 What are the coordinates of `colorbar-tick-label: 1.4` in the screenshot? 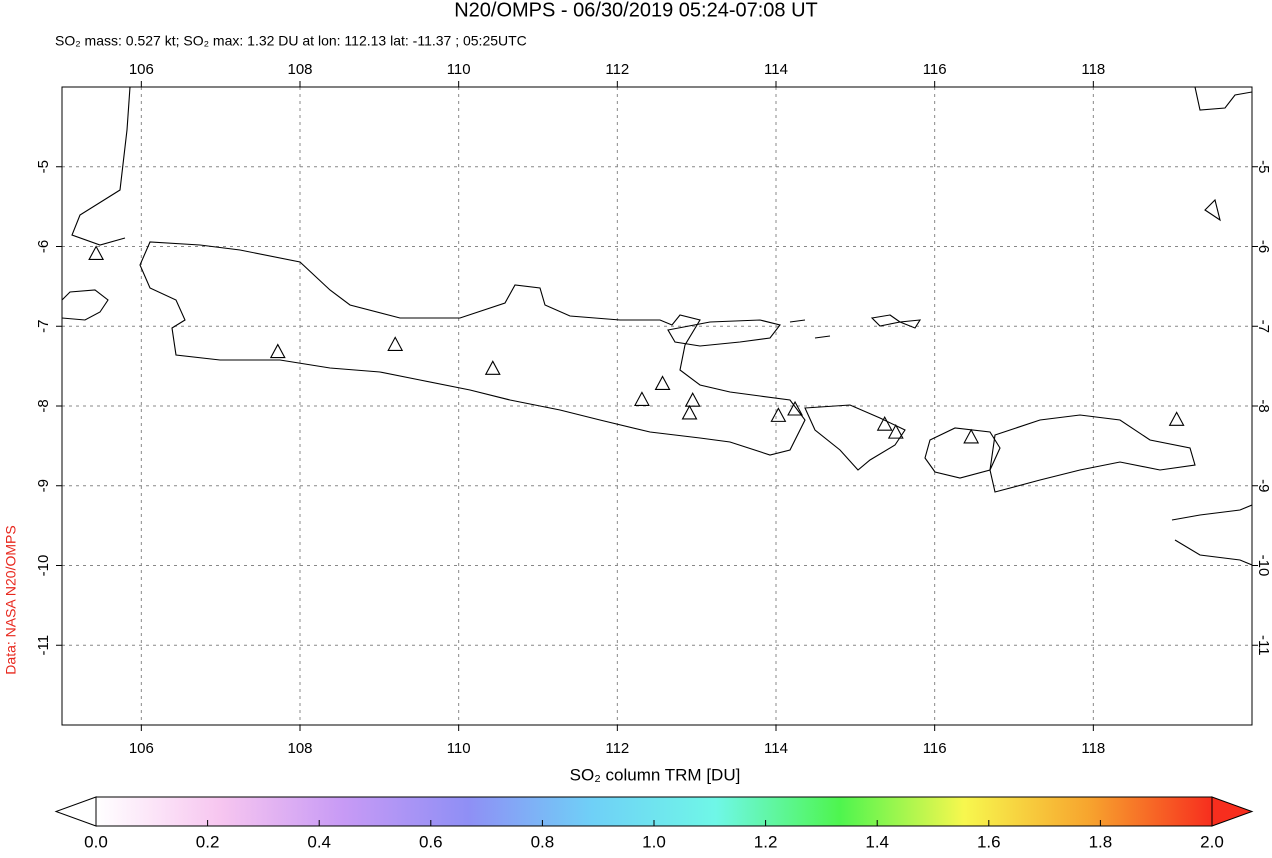 It's located at (877, 841).